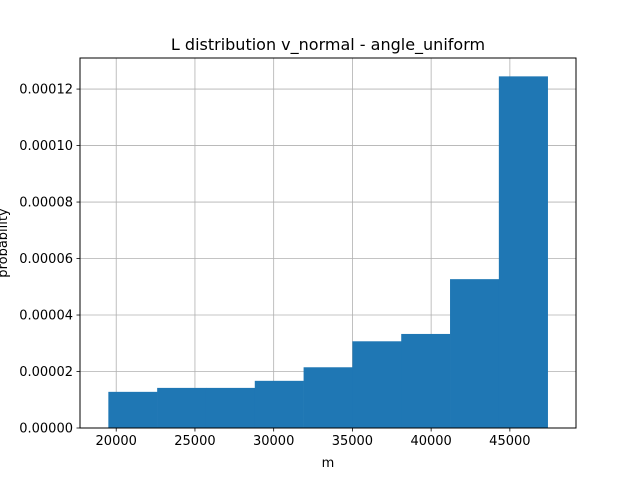 The image size is (640, 485). What do you see at coordinates (46, 90) in the screenshot?
I see `y-tick-label: 0.00012` at bounding box center [46, 90].